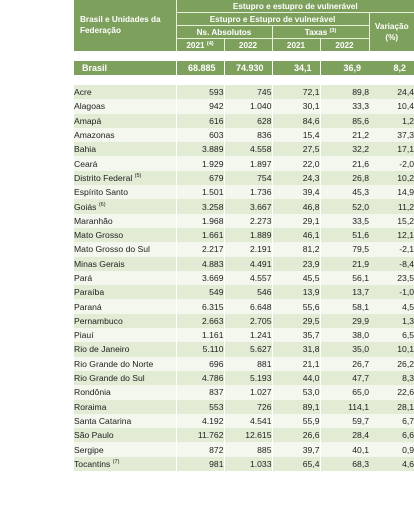 The height and width of the screenshot is (505, 414). What do you see at coordinates (116, 461) in the screenshot?
I see `footnote-marker: (7)` at bounding box center [116, 461].